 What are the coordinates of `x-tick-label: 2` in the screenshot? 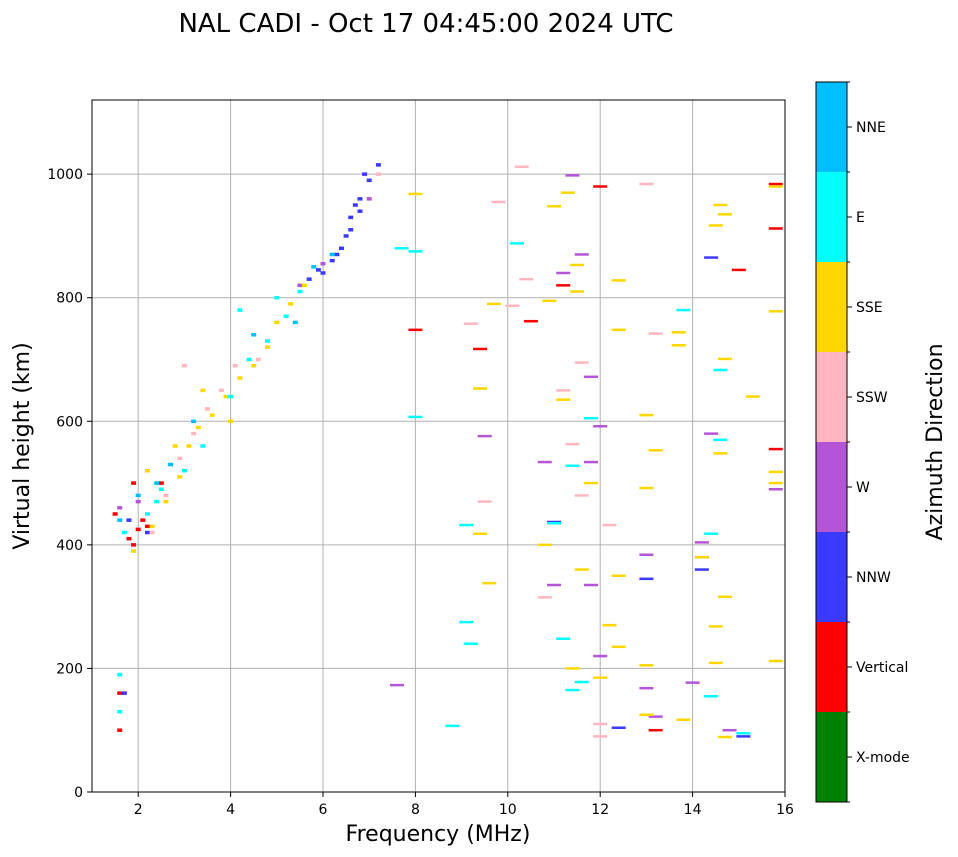 It's located at (138, 810).